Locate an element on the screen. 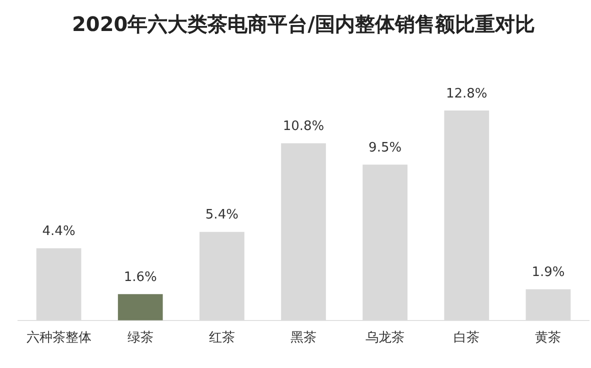 The height and width of the screenshot is (368, 591). data-label: 5.4% is located at coordinates (221, 215).